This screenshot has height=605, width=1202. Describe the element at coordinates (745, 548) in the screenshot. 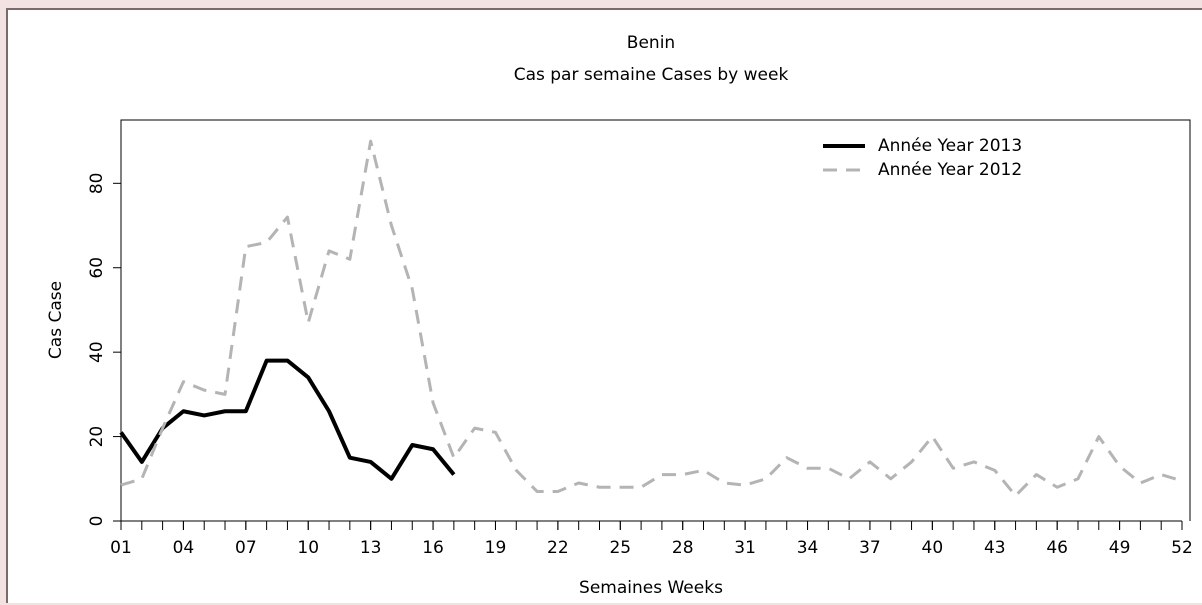

I see `x-tick-label: 31` at that location.